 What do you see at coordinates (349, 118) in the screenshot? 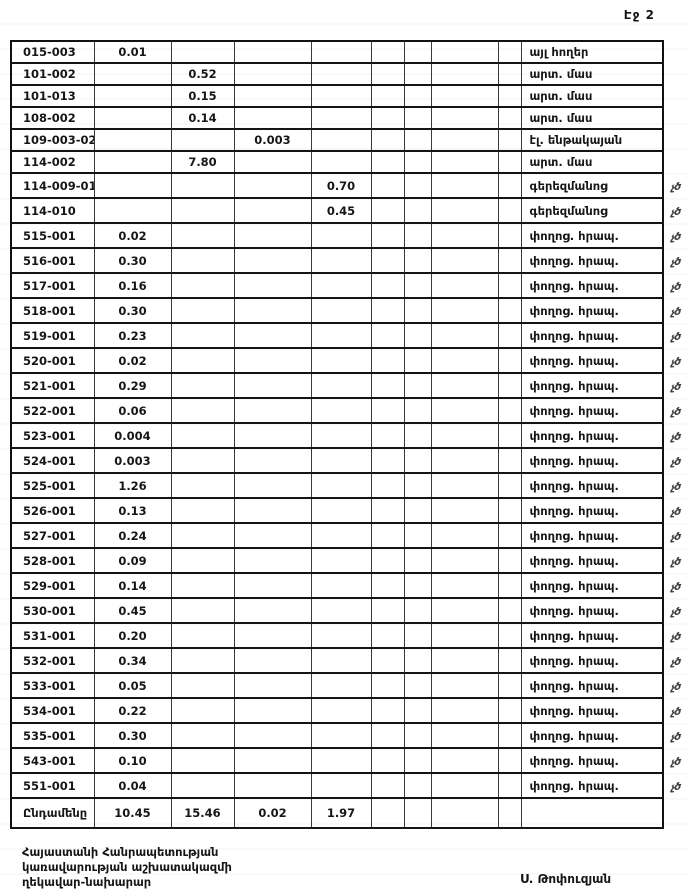
I see `table-row: 108-002 0.14 արտ. մաս` at bounding box center [349, 118].